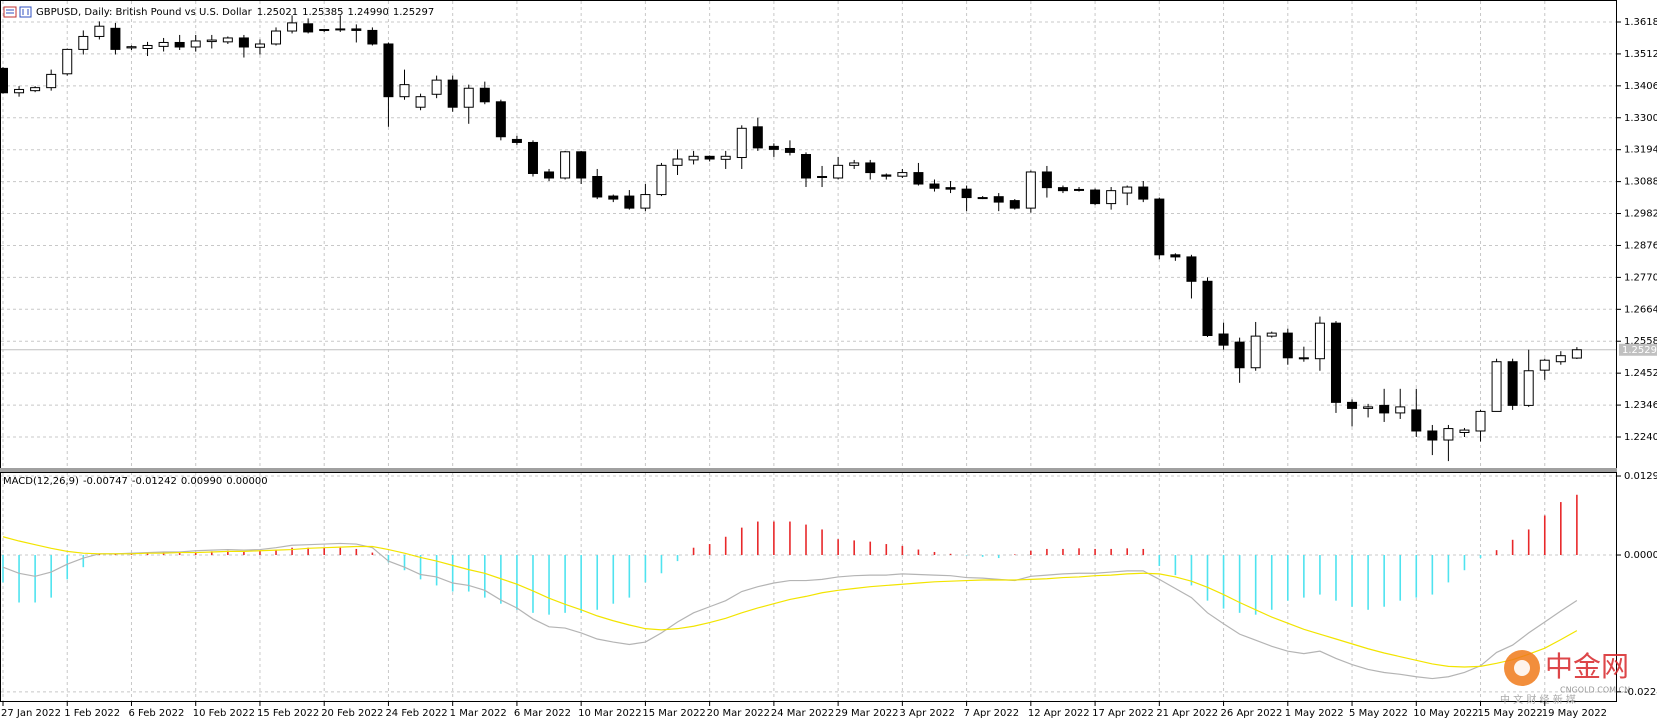  Describe the element at coordinates (41, 481) in the screenshot. I see `indicator-title: MACD(12,26,9)` at that location.